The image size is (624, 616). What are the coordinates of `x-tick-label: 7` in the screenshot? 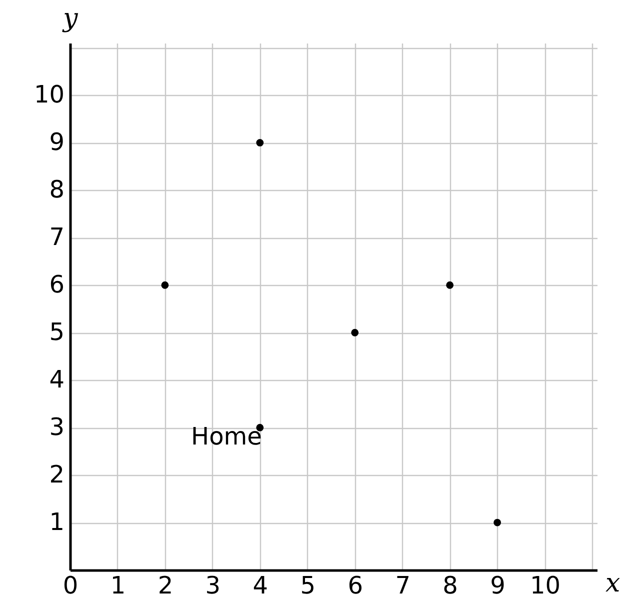 It's located at (402, 586).